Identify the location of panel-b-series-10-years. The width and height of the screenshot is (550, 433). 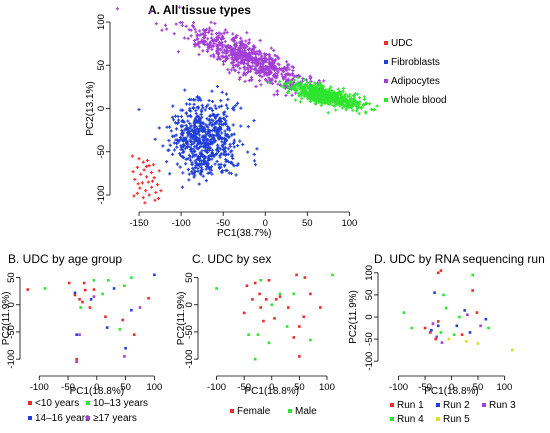
(88, 321).